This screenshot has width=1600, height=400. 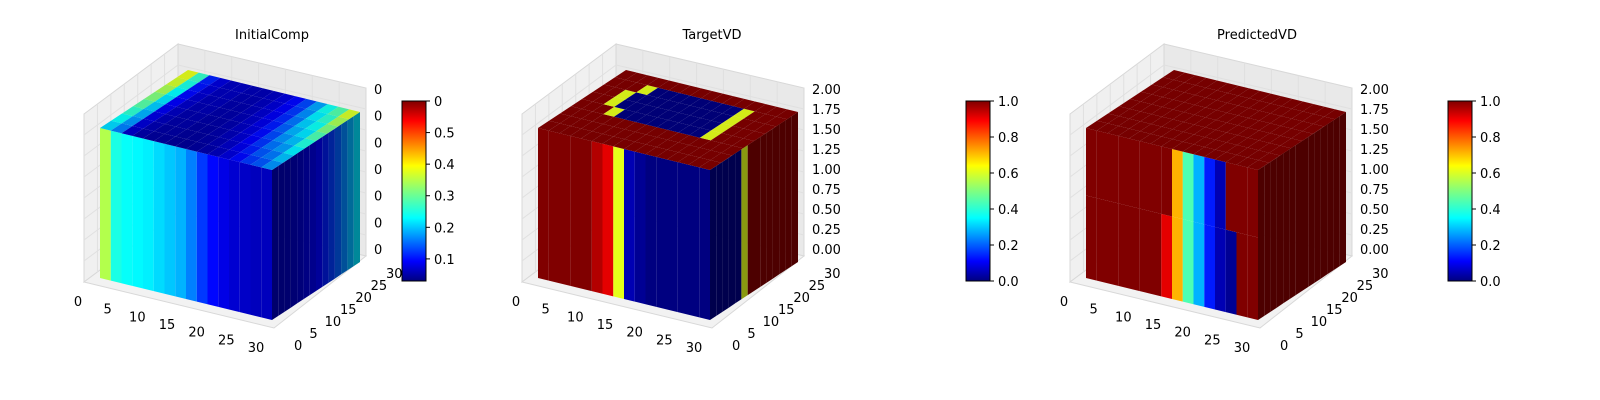 I want to click on x-tick-label: 30, so click(x=256, y=348).